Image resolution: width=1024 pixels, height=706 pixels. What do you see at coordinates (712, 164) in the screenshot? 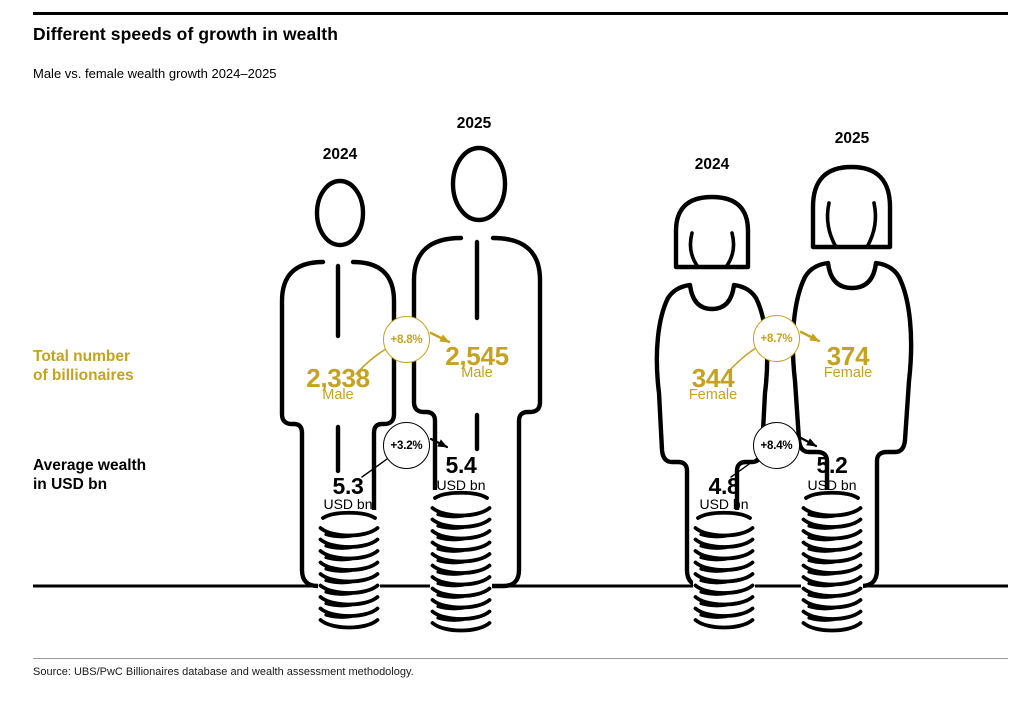
I see `female-2024-year-label: 2024` at bounding box center [712, 164].